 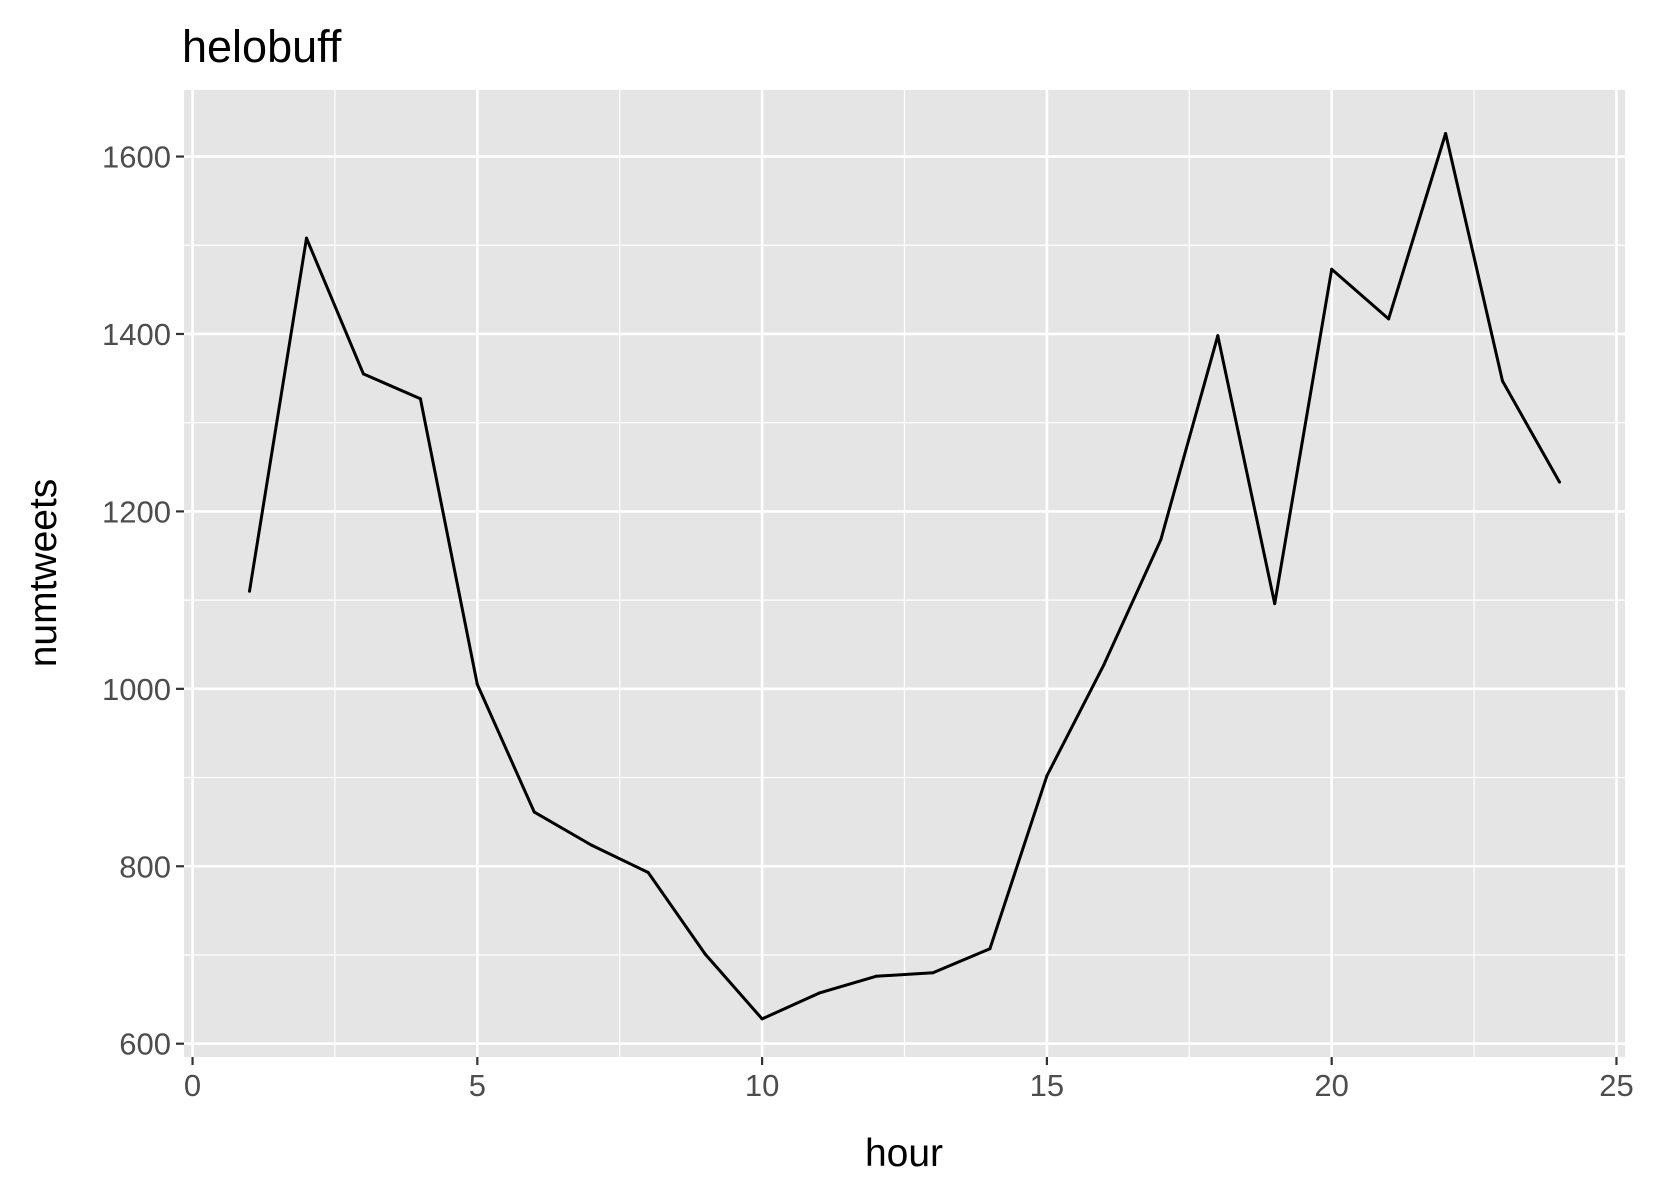 I want to click on y-tick-label: 1200, so click(x=136, y=511).